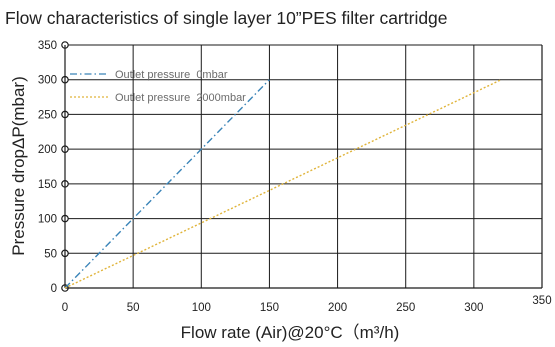  Describe the element at coordinates (47, 167) in the screenshot. I see `y-tick-labels: 0 50 100 150 200 250 300 350` at that location.